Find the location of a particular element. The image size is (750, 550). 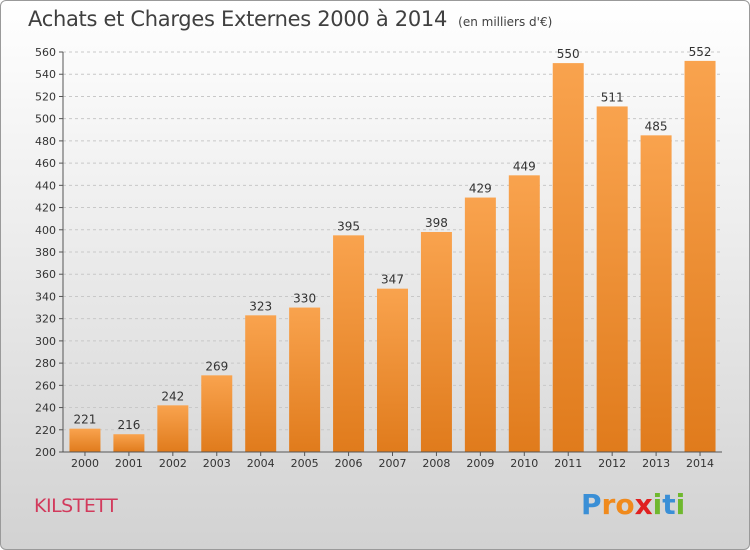

y-tick-label: 220 is located at coordinates (45, 430).